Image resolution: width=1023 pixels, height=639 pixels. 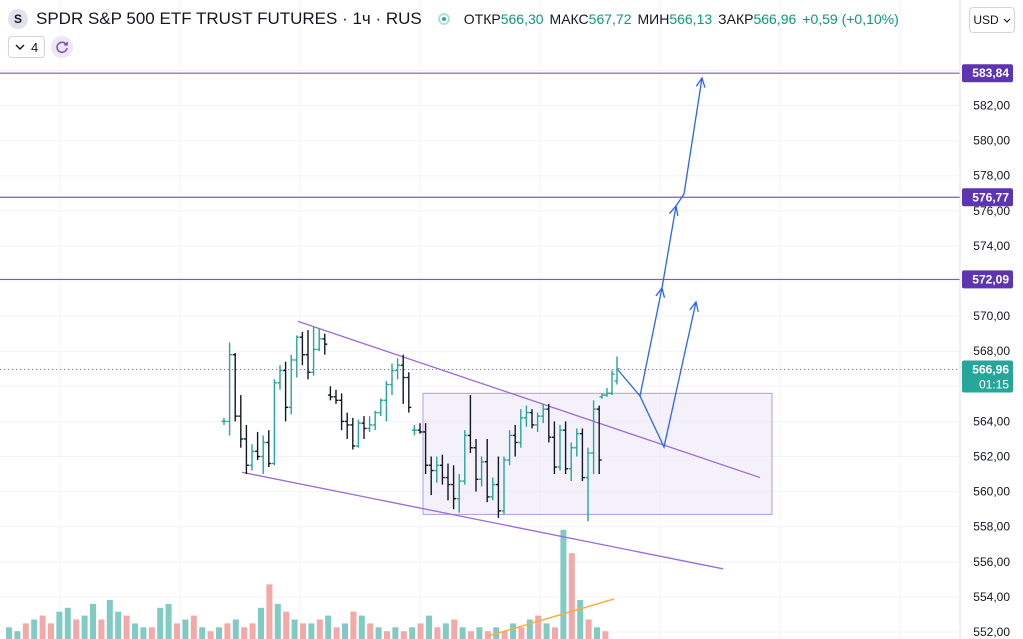 What do you see at coordinates (991, 176) in the screenshot?
I see `axis-tick-label: 578,00` at bounding box center [991, 176].